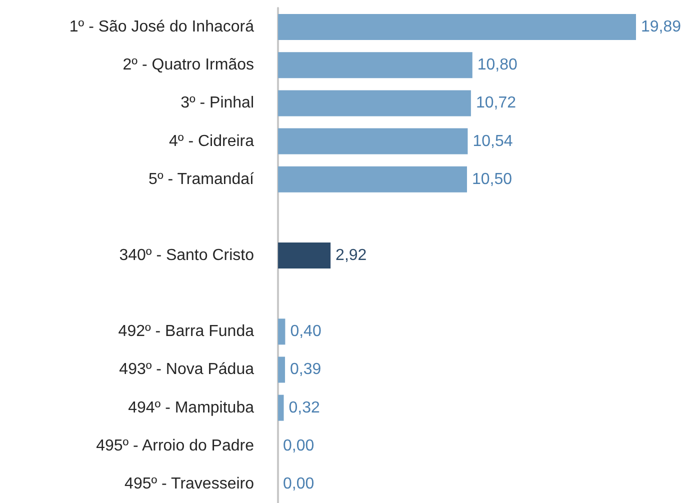  Describe the element at coordinates (351, 255) in the screenshot. I see `data-label: 2,92` at that location.